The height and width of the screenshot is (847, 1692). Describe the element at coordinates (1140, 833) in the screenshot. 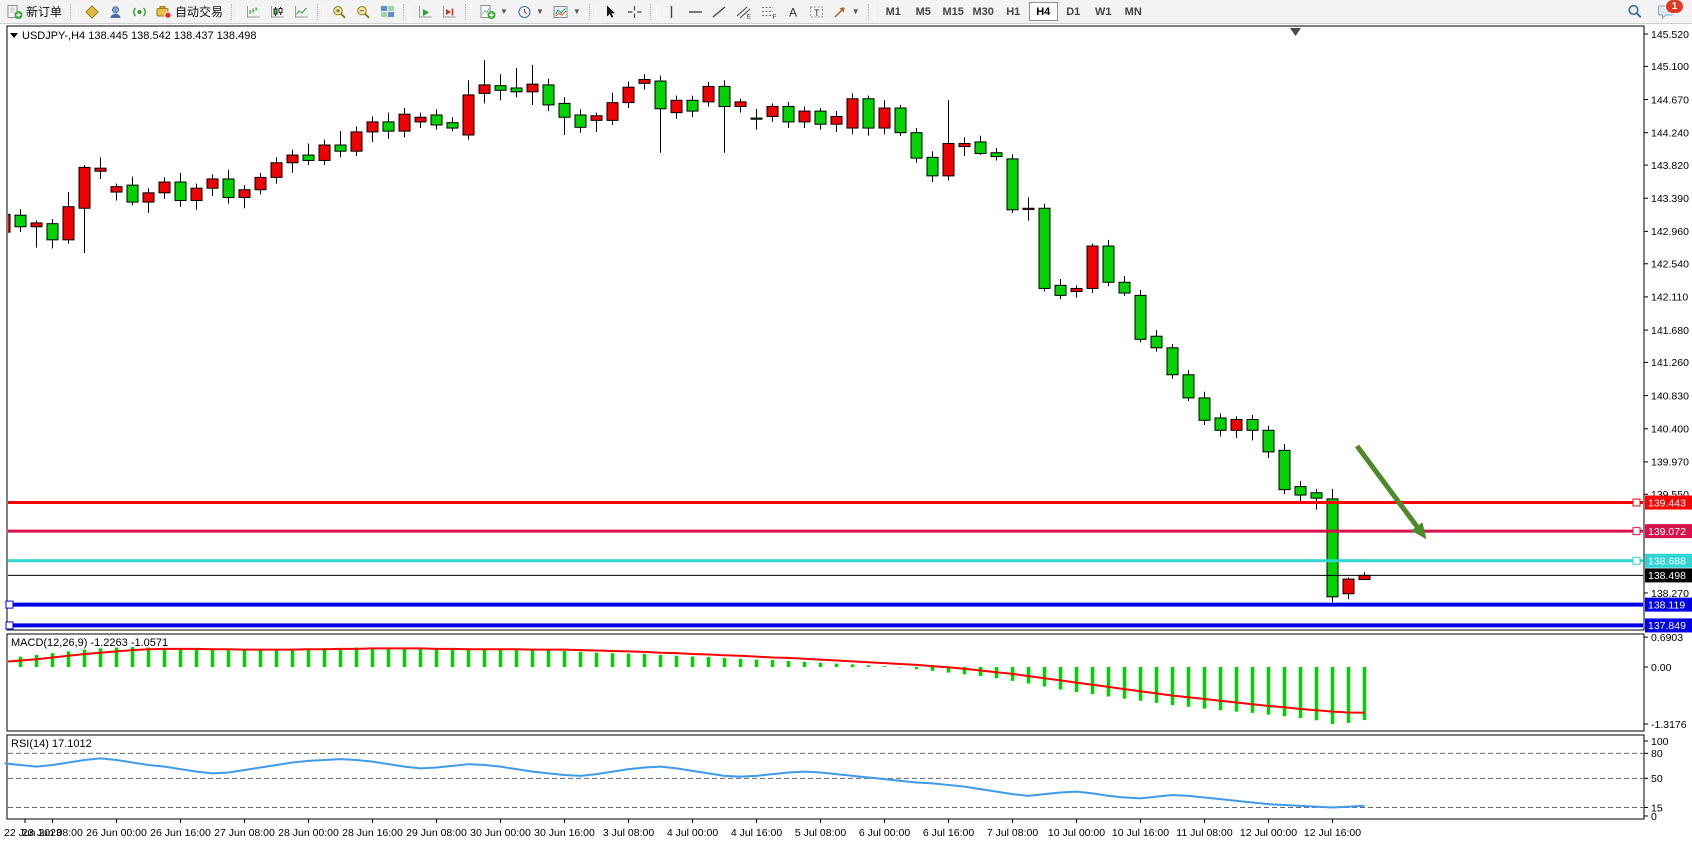

I see `time-tick-label: 10 Jul 16:00` at that location.